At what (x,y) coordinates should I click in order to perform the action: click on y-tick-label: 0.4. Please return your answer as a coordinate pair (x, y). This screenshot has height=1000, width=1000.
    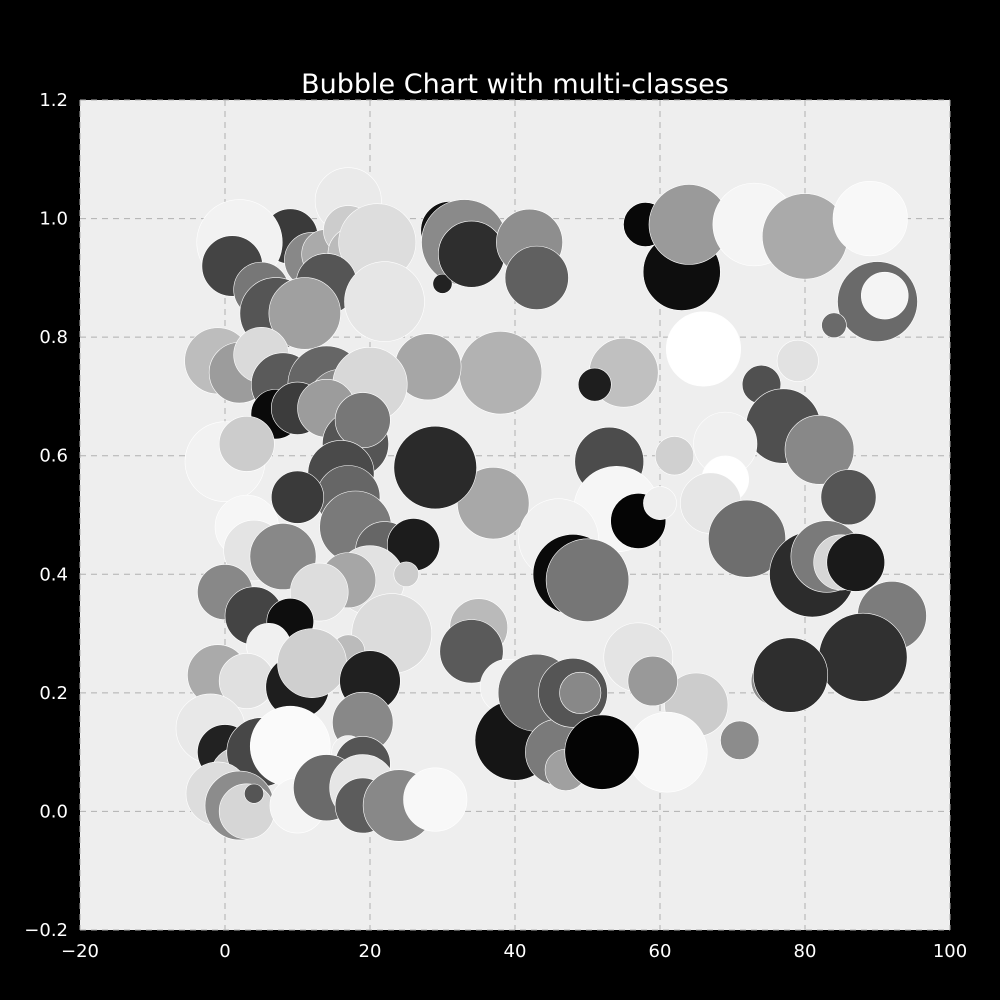
    Looking at the image, I should click on (53, 574).